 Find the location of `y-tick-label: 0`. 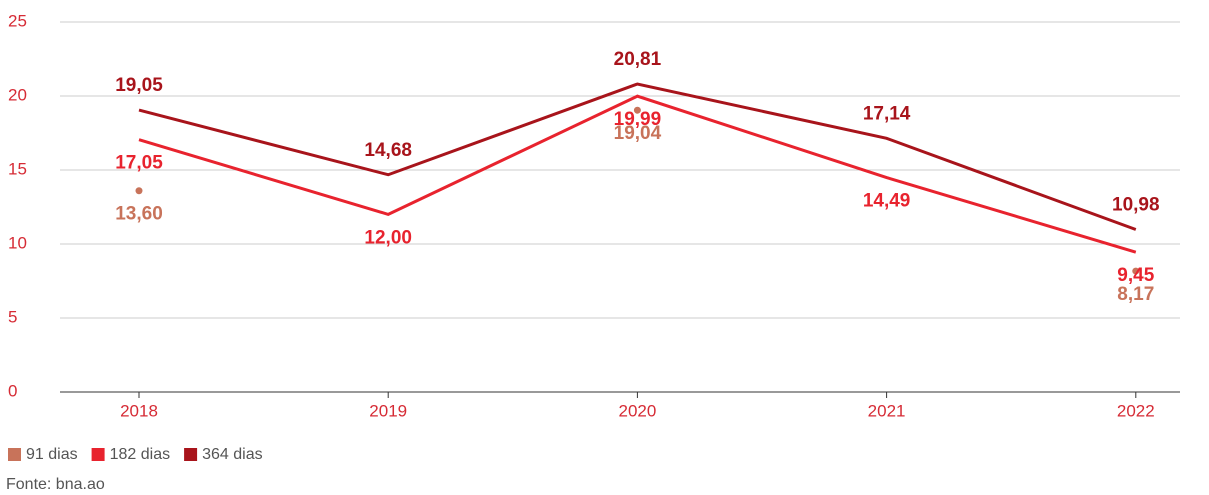

y-tick-label: 0 is located at coordinates (12, 390).